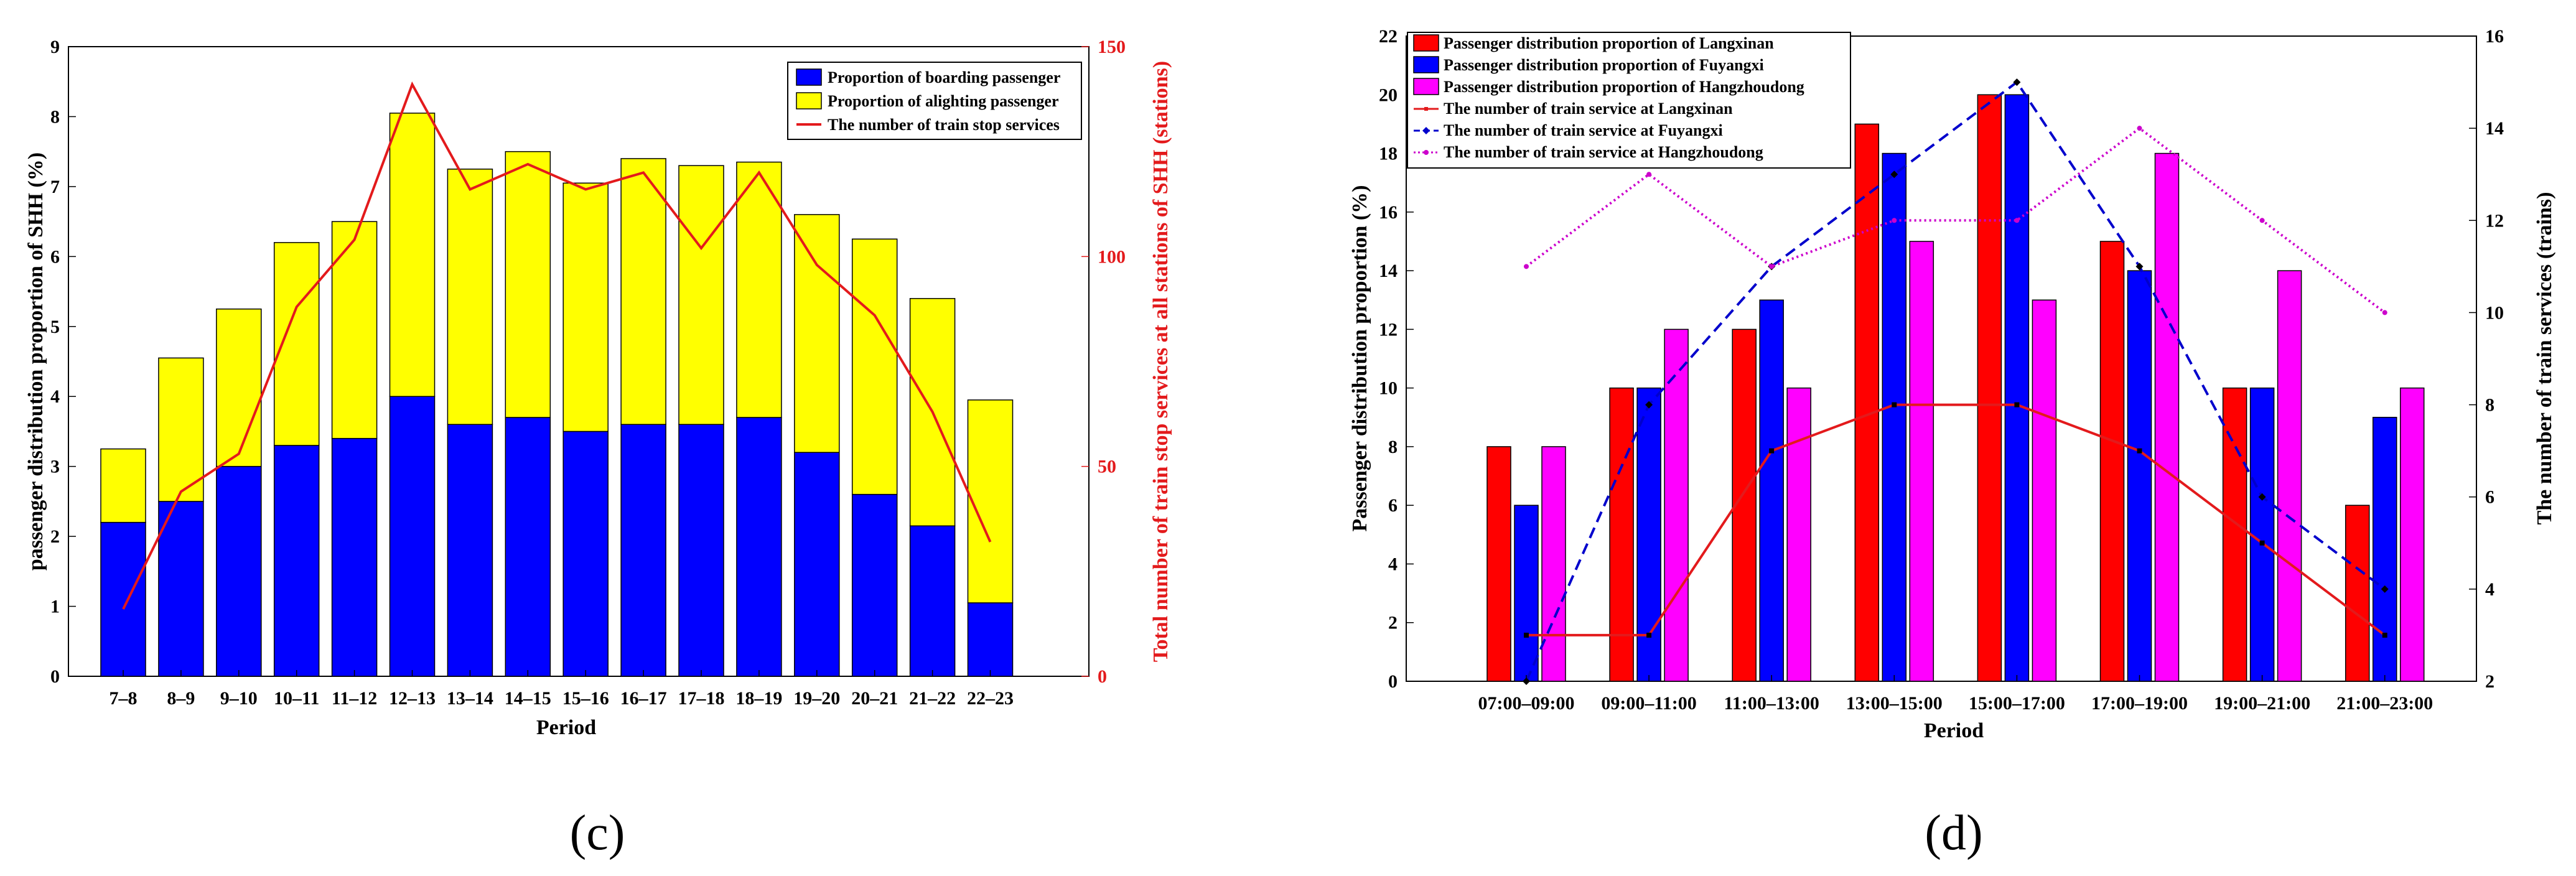 Image resolution: width=2576 pixels, height=876 pixels. What do you see at coordinates (412, 698) in the screenshot?
I see `x-tick-label: 12–13` at bounding box center [412, 698].